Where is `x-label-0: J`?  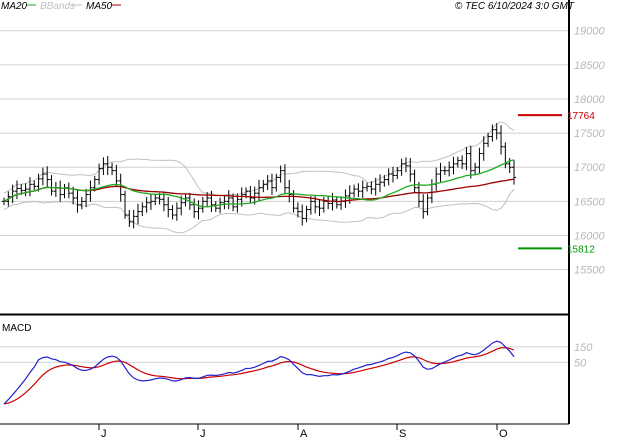 x-label-0: J is located at coordinates (104, 434).